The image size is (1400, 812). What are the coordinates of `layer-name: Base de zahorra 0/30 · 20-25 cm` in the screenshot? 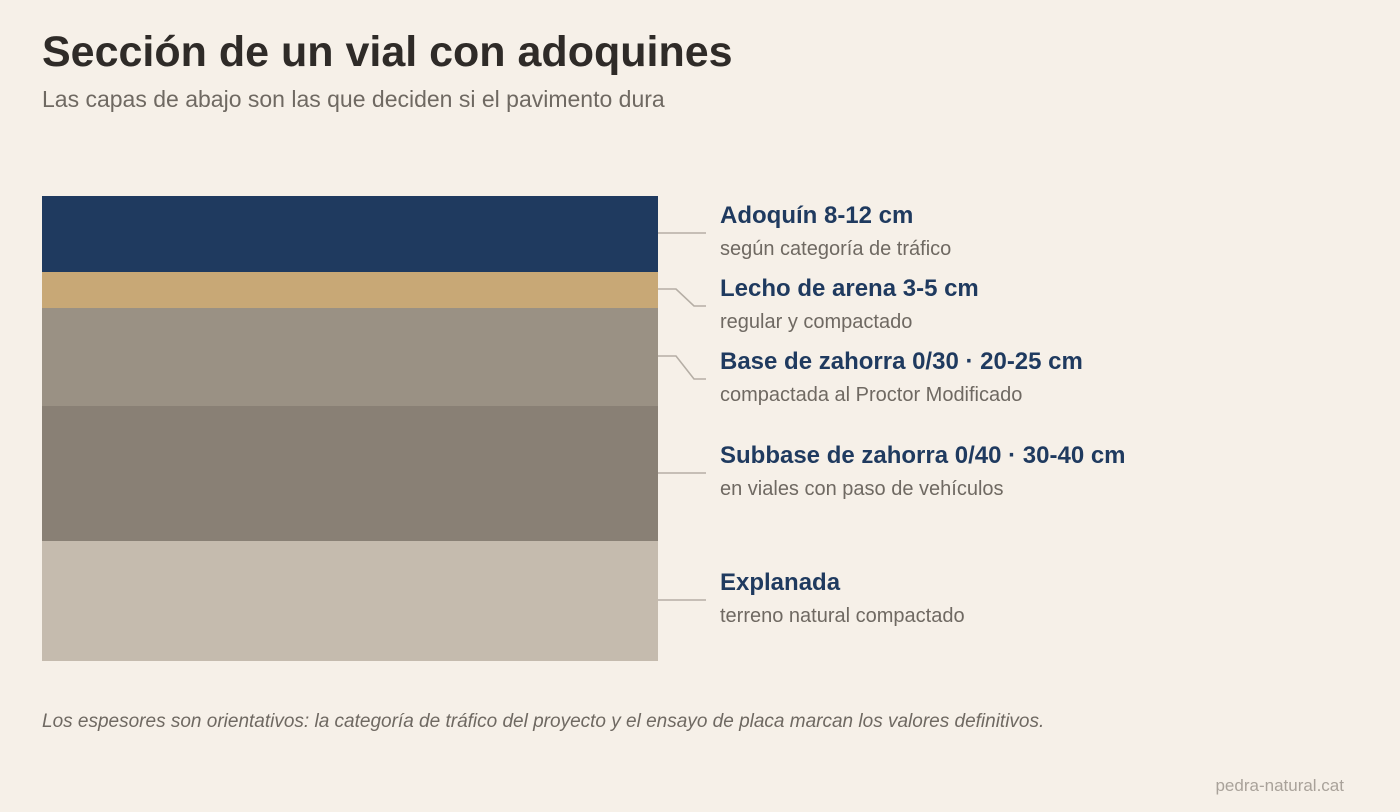 It's located at (901, 361).